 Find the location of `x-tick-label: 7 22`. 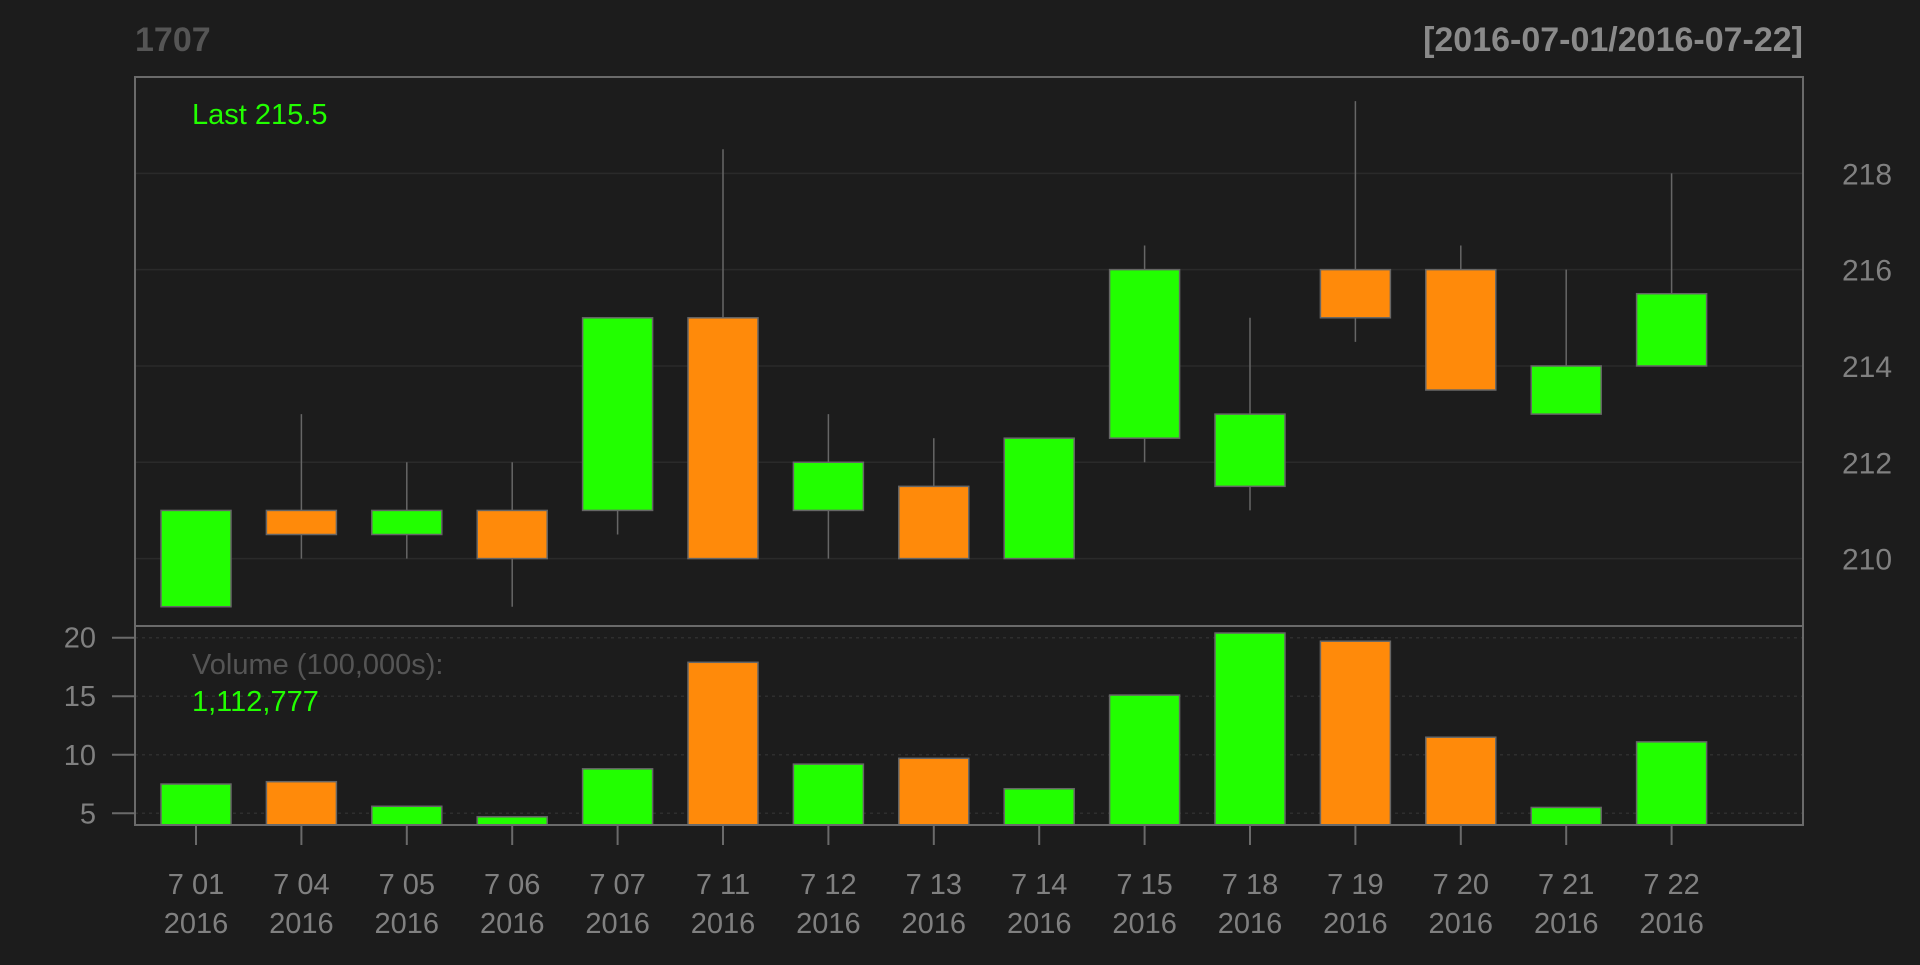

x-tick-label: 7 22 is located at coordinates (1671, 885).